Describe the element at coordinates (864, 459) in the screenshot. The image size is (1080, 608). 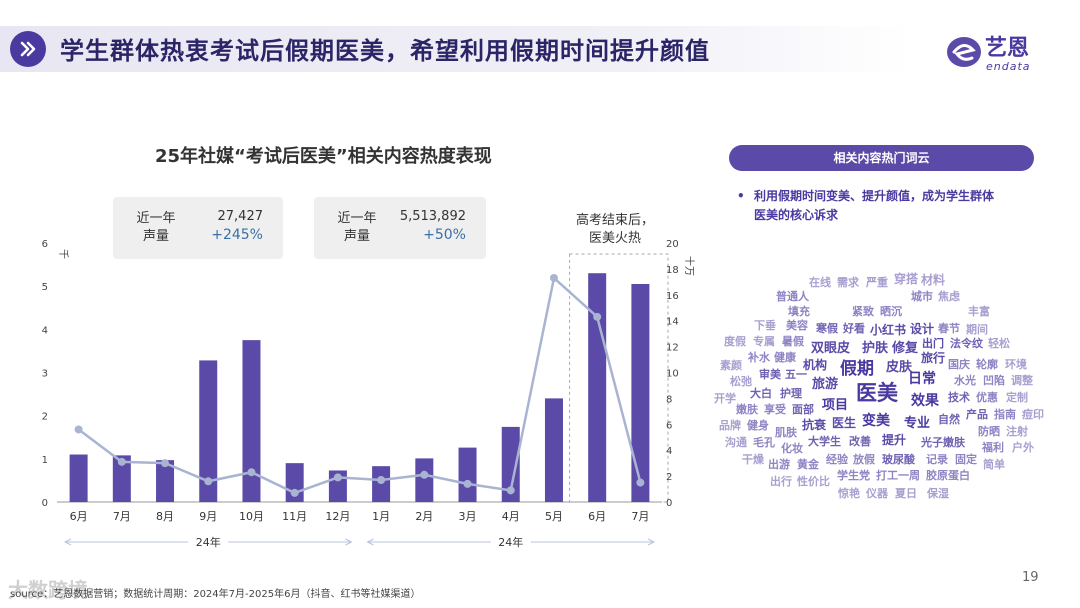
I see `word-cloud-term: 放假` at that location.